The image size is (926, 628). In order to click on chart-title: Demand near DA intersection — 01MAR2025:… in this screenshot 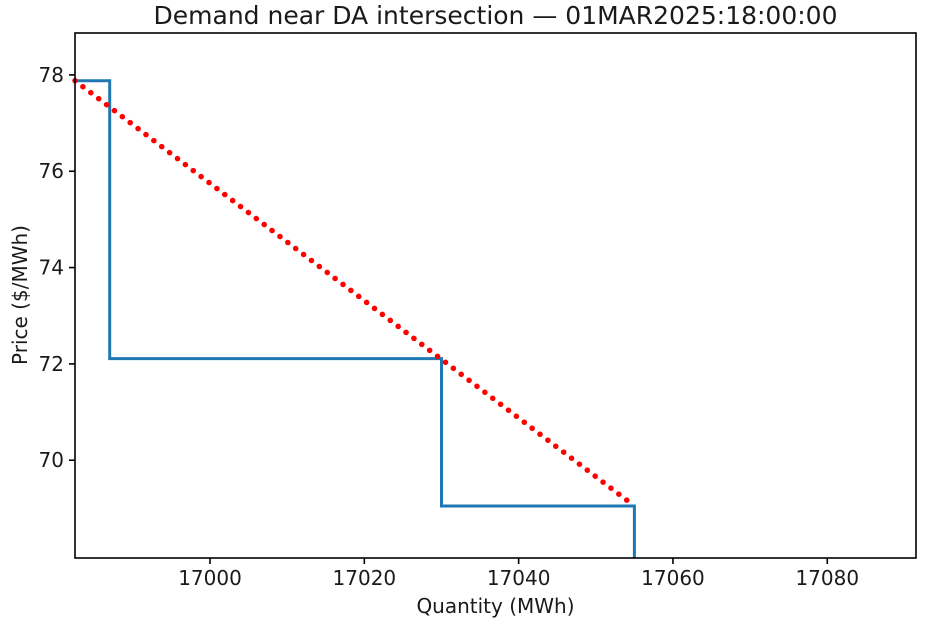, I will do `click(495, 15)`.